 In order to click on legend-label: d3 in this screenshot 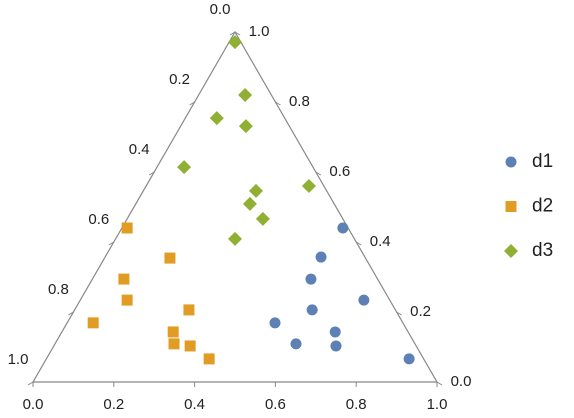, I will do `click(542, 250)`.